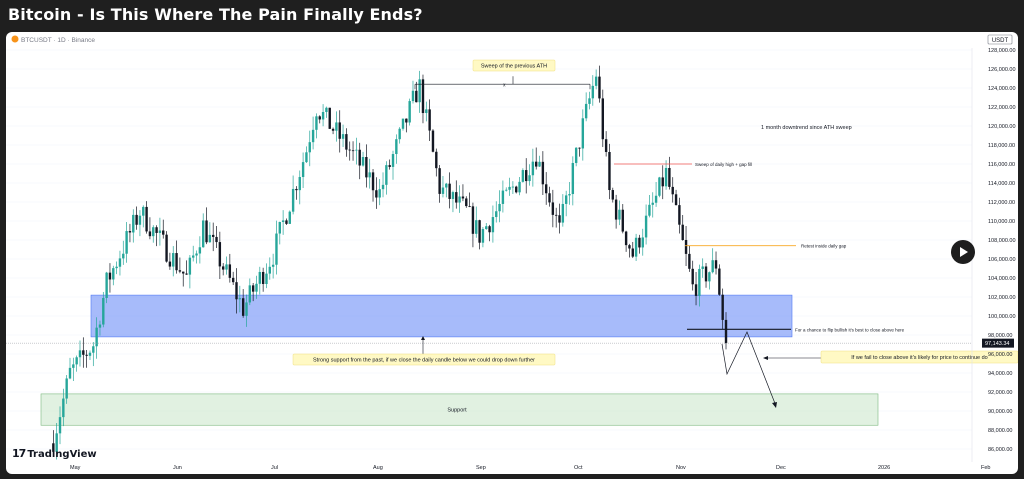 The image size is (1024, 479). What do you see at coordinates (62, 454) in the screenshot?
I see `brand-label: TradingView` at bounding box center [62, 454].